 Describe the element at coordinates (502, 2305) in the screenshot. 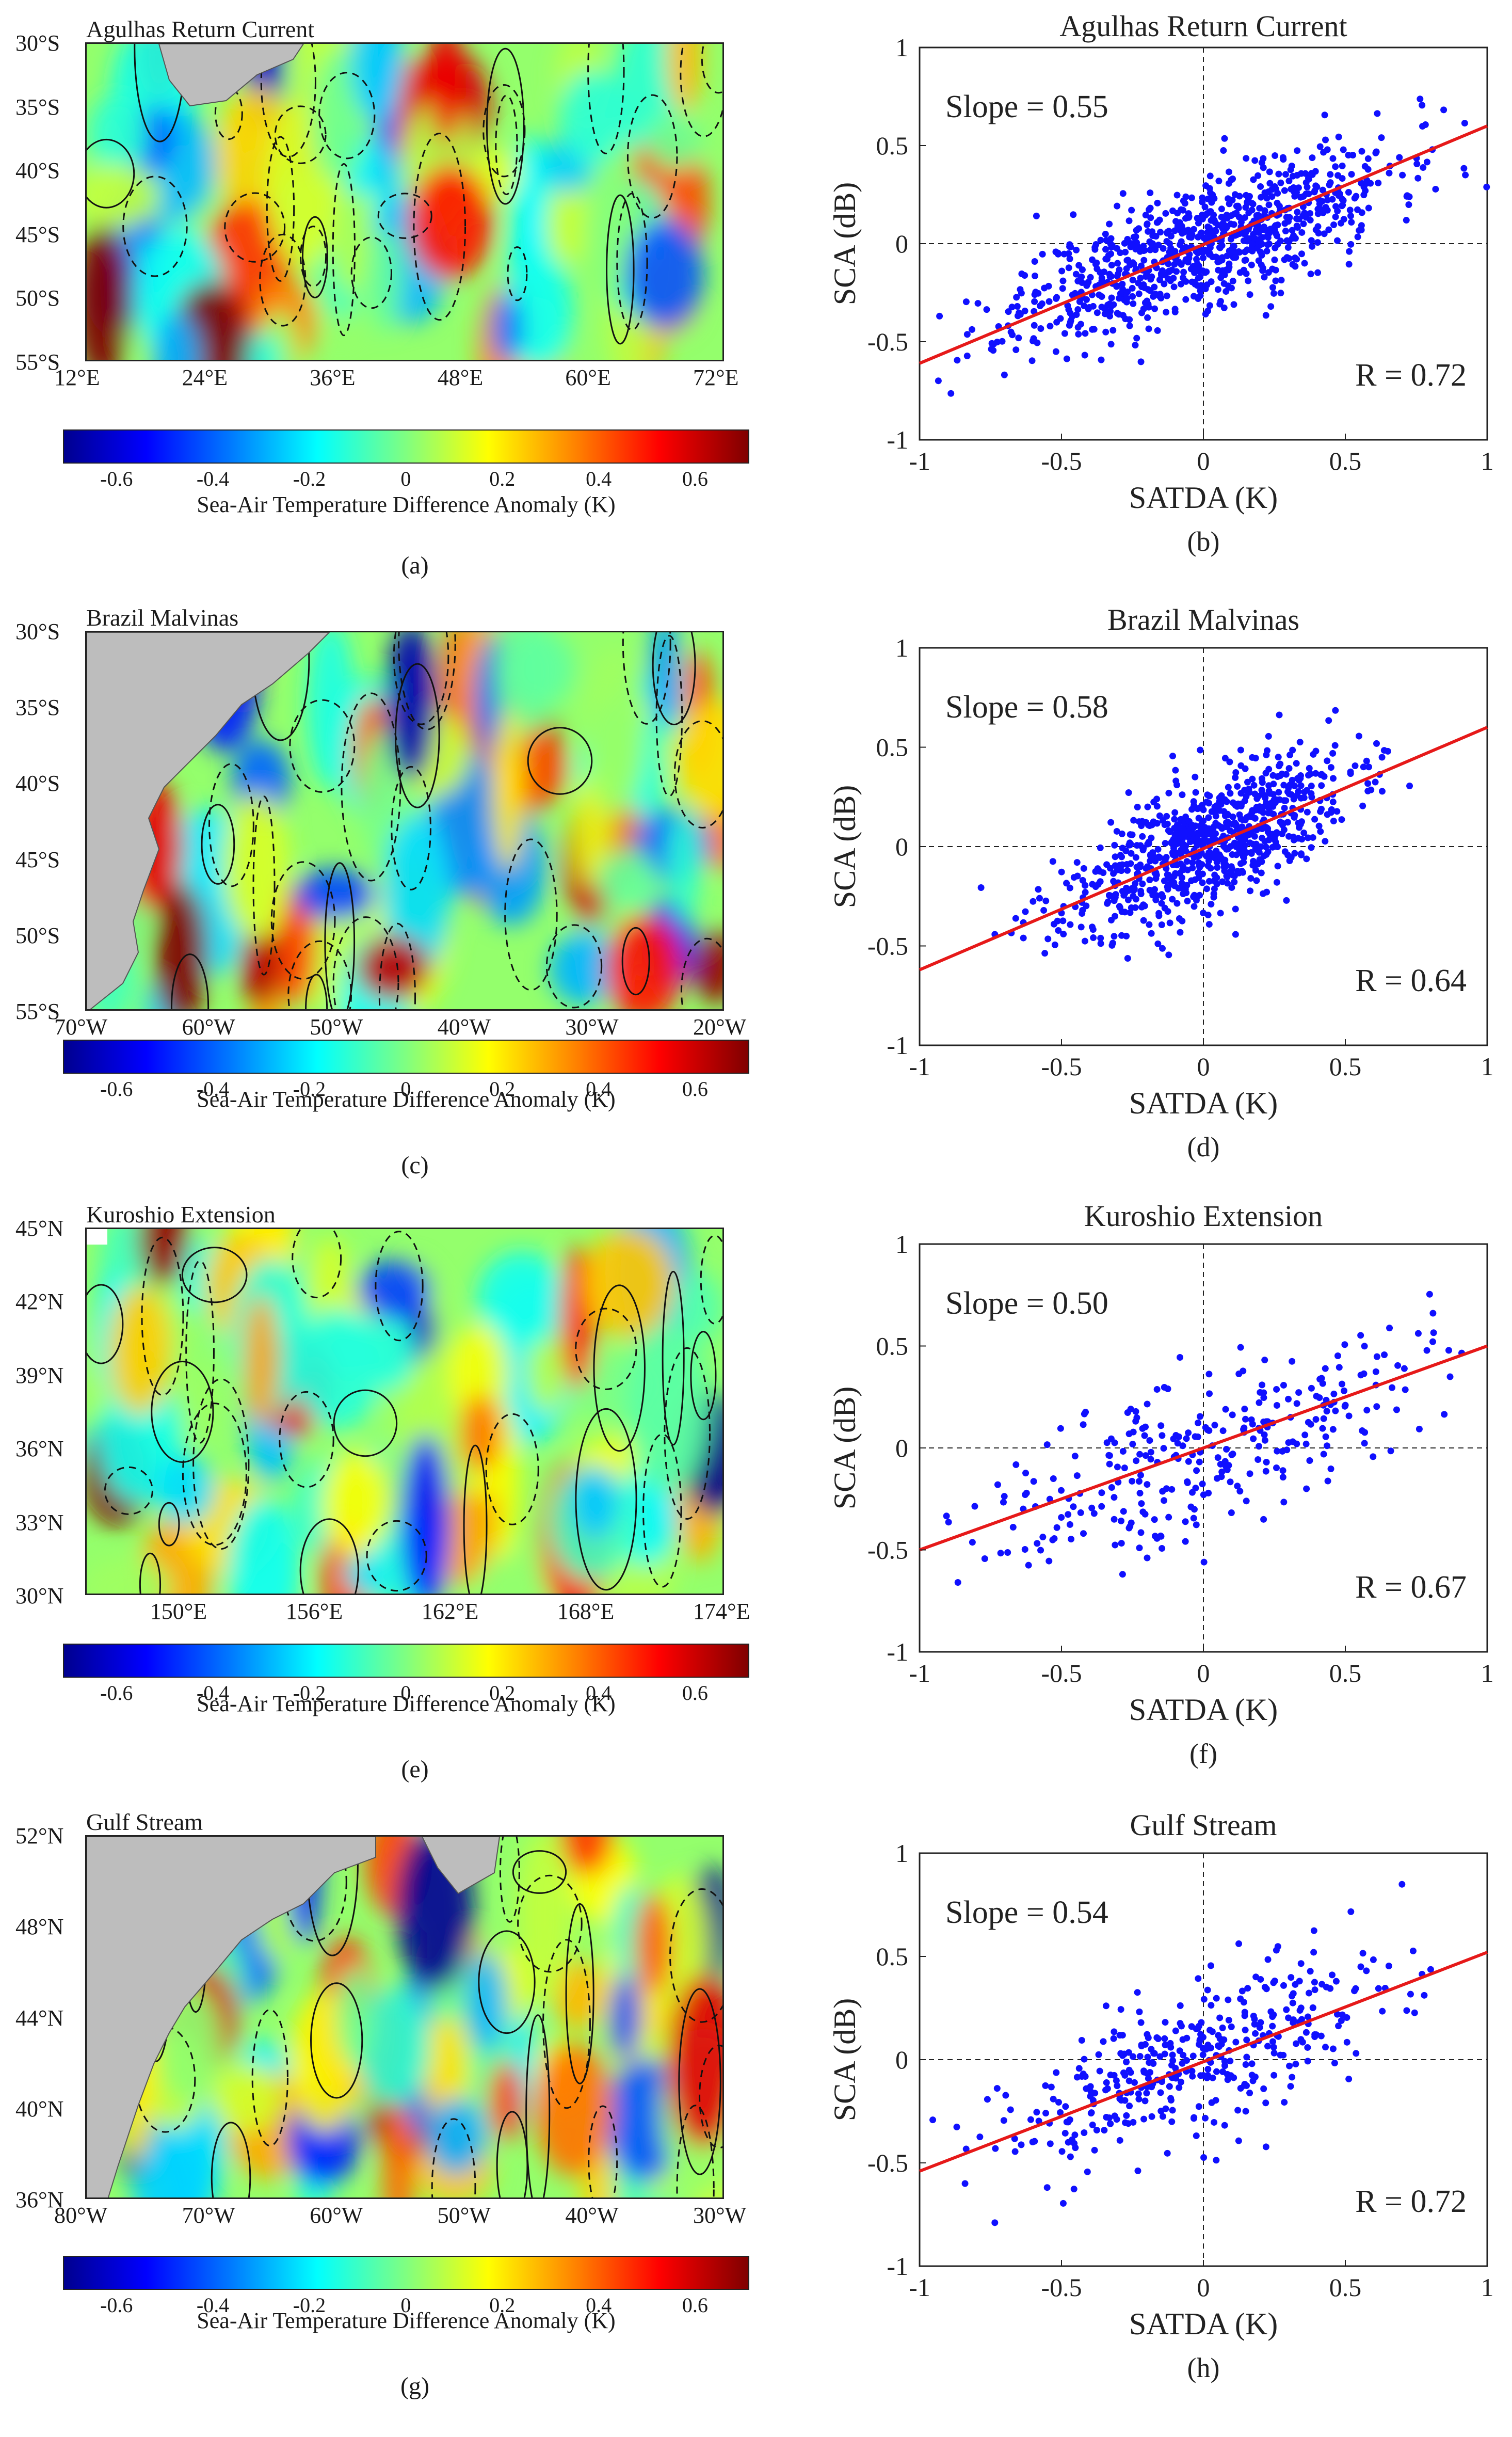

I see `colorbar-tick: 0.2` at that location.